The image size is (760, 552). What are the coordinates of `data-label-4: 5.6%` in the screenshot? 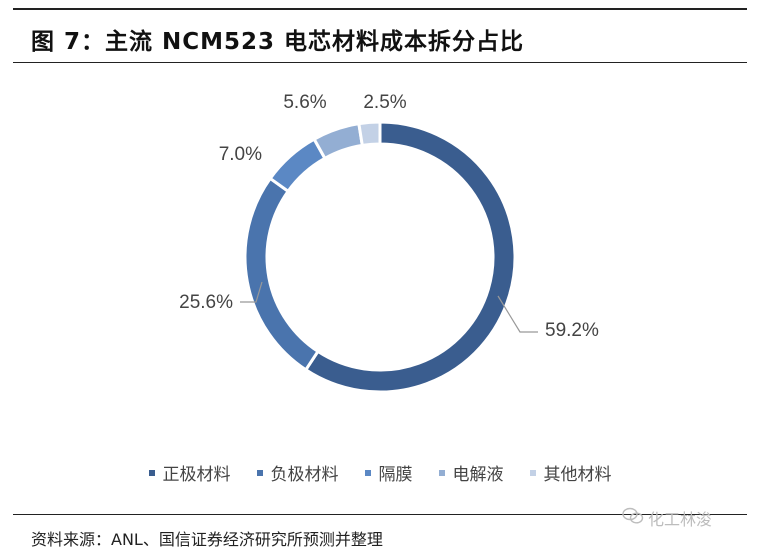 It's located at (304, 102).